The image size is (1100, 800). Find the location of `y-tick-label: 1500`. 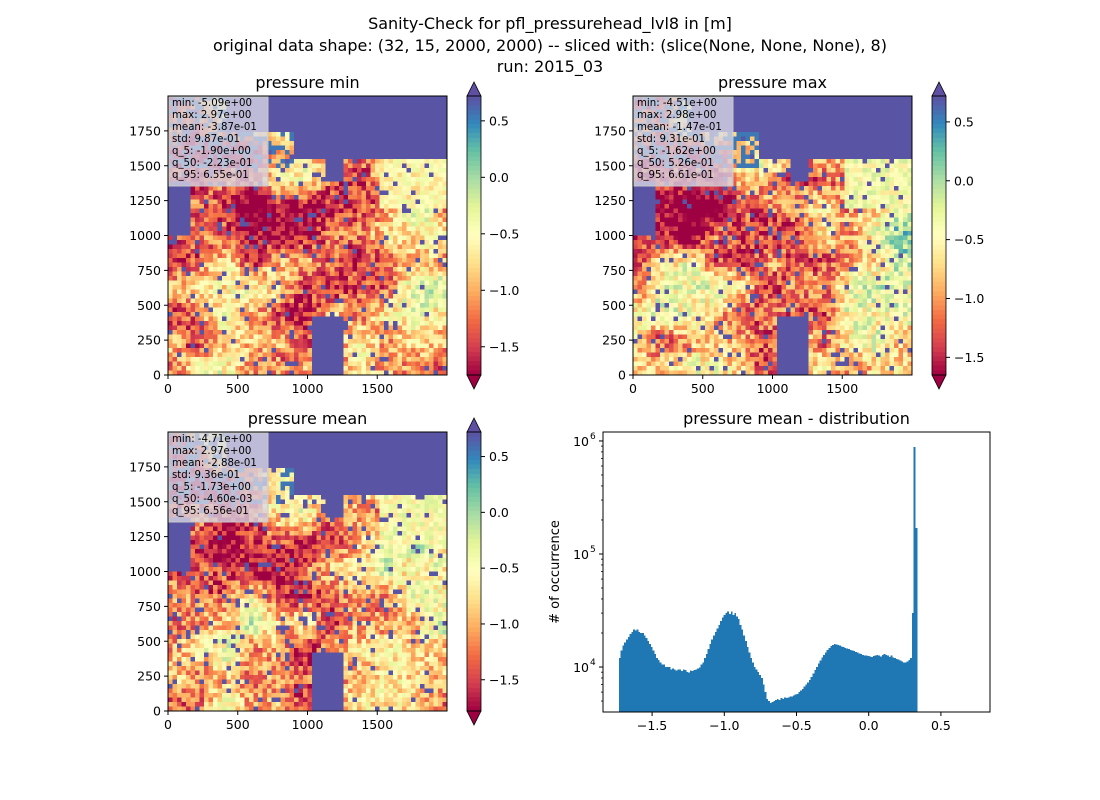

y-tick-label: 1500 is located at coordinates (145, 165).